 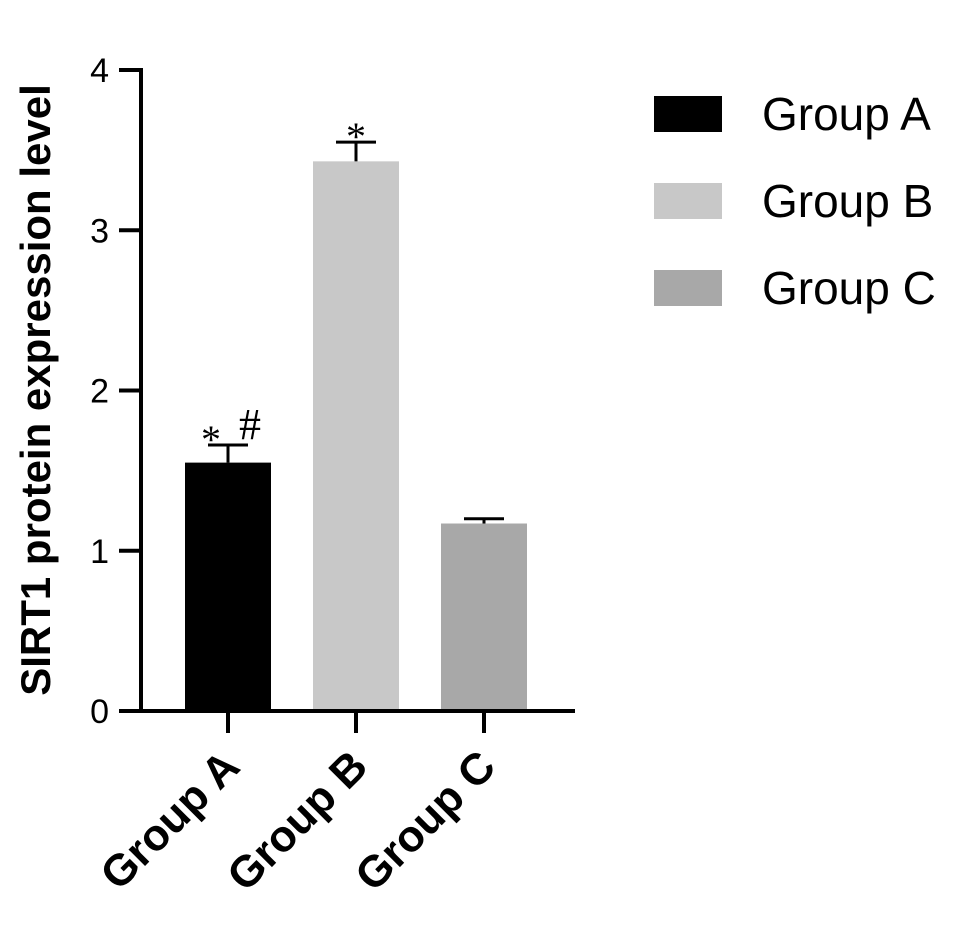 What do you see at coordinates (847, 201) in the screenshot?
I see `legend-label-group-b: Group B` at bounding box center [847, 201].